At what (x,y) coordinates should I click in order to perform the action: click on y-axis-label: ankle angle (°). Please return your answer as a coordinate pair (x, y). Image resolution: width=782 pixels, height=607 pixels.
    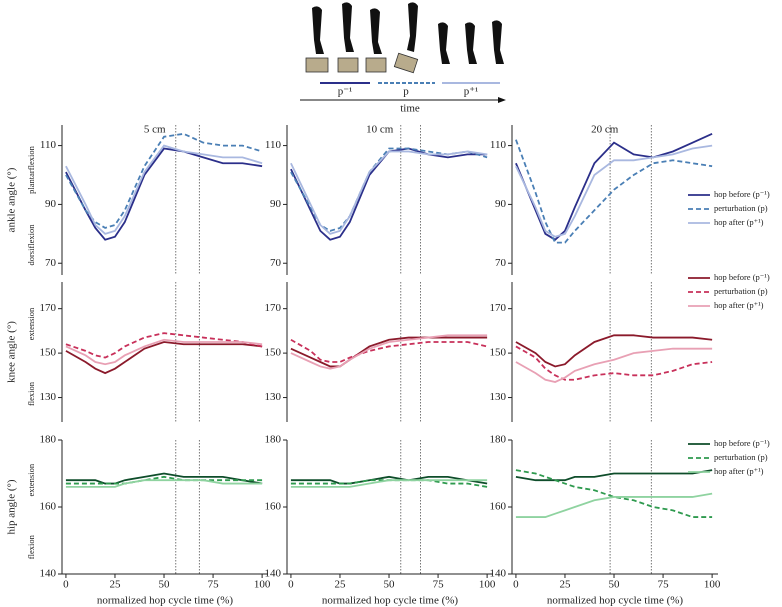
    Looking at the image, I should click on (12, 199).